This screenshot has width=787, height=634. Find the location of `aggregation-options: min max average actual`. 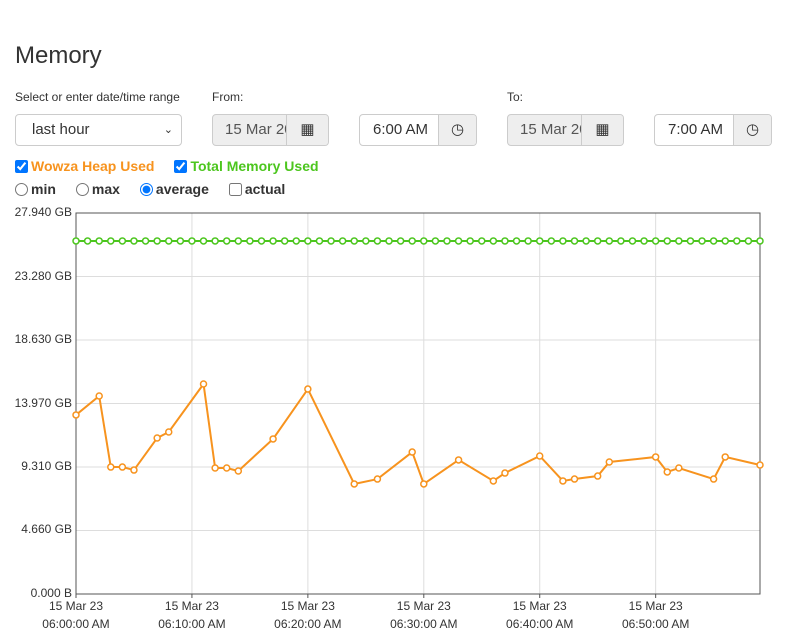

aggregation-options: min max average actual is located at coordinates (150, 189).